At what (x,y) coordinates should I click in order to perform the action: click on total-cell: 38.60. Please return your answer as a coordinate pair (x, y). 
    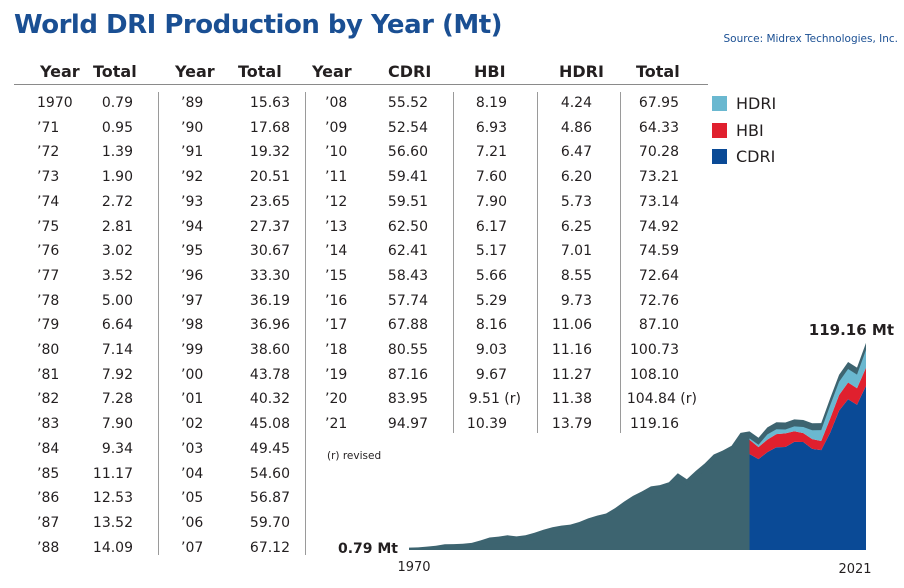
    Looking at the image, I should click on (269, 350).